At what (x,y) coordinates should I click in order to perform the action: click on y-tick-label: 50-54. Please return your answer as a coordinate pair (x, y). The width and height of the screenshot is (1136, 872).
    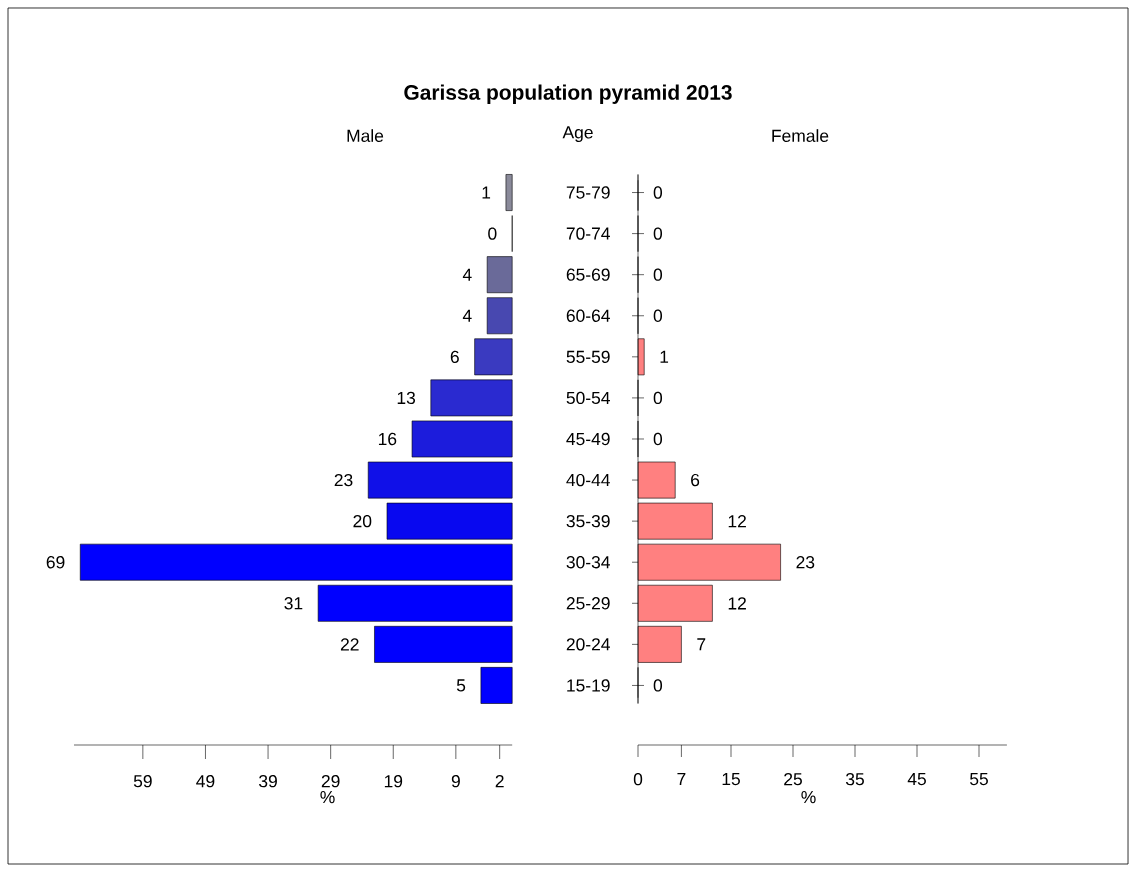
    Looking at the image, I should click on (588, 398).